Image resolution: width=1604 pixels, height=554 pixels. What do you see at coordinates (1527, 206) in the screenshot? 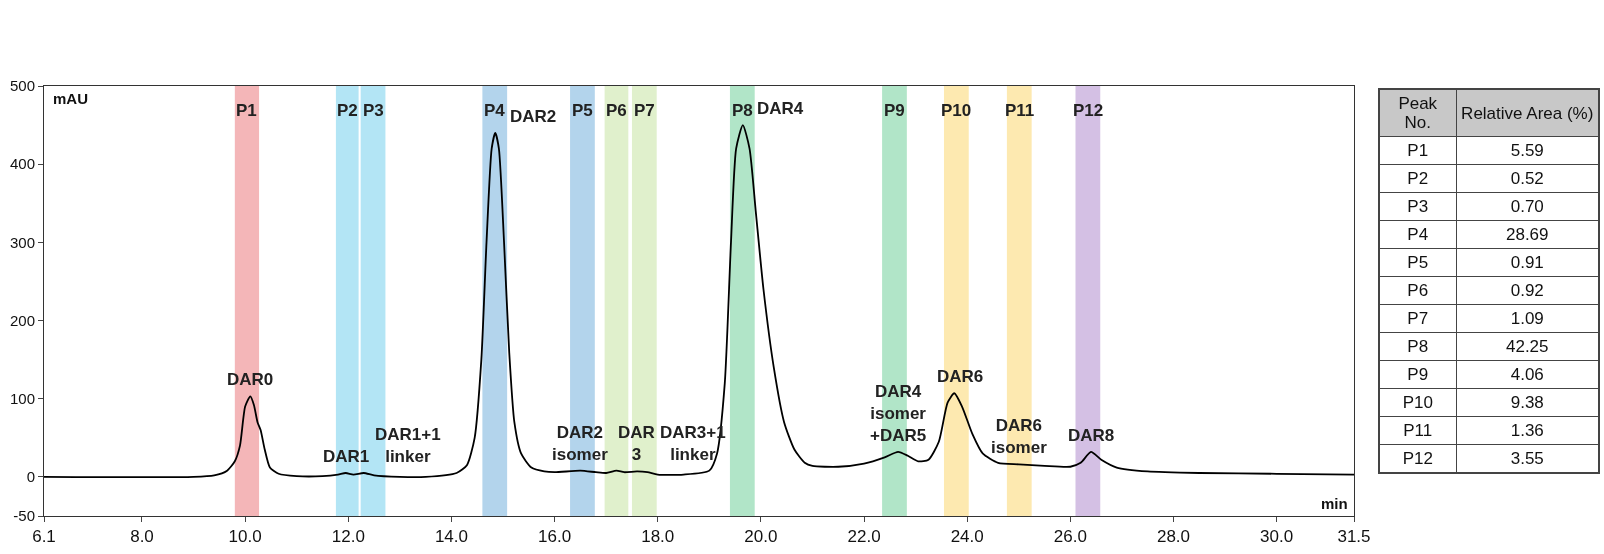
I see `data-label: 0.70` at bounding box center [1527, 206].